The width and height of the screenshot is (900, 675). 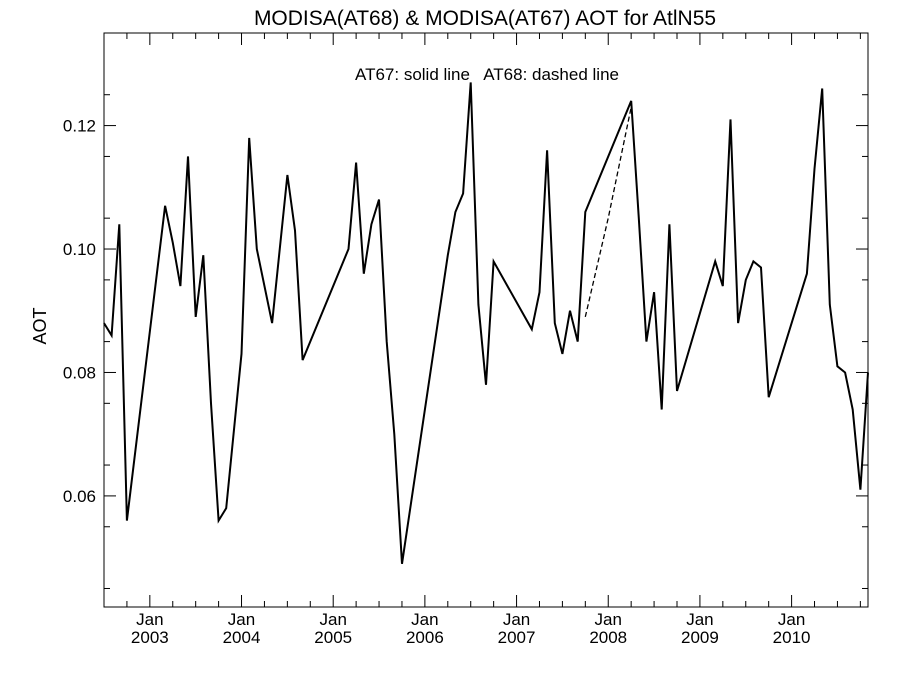 I want to click on x-tick-year-label: 2004, so click(x=242, y=637).